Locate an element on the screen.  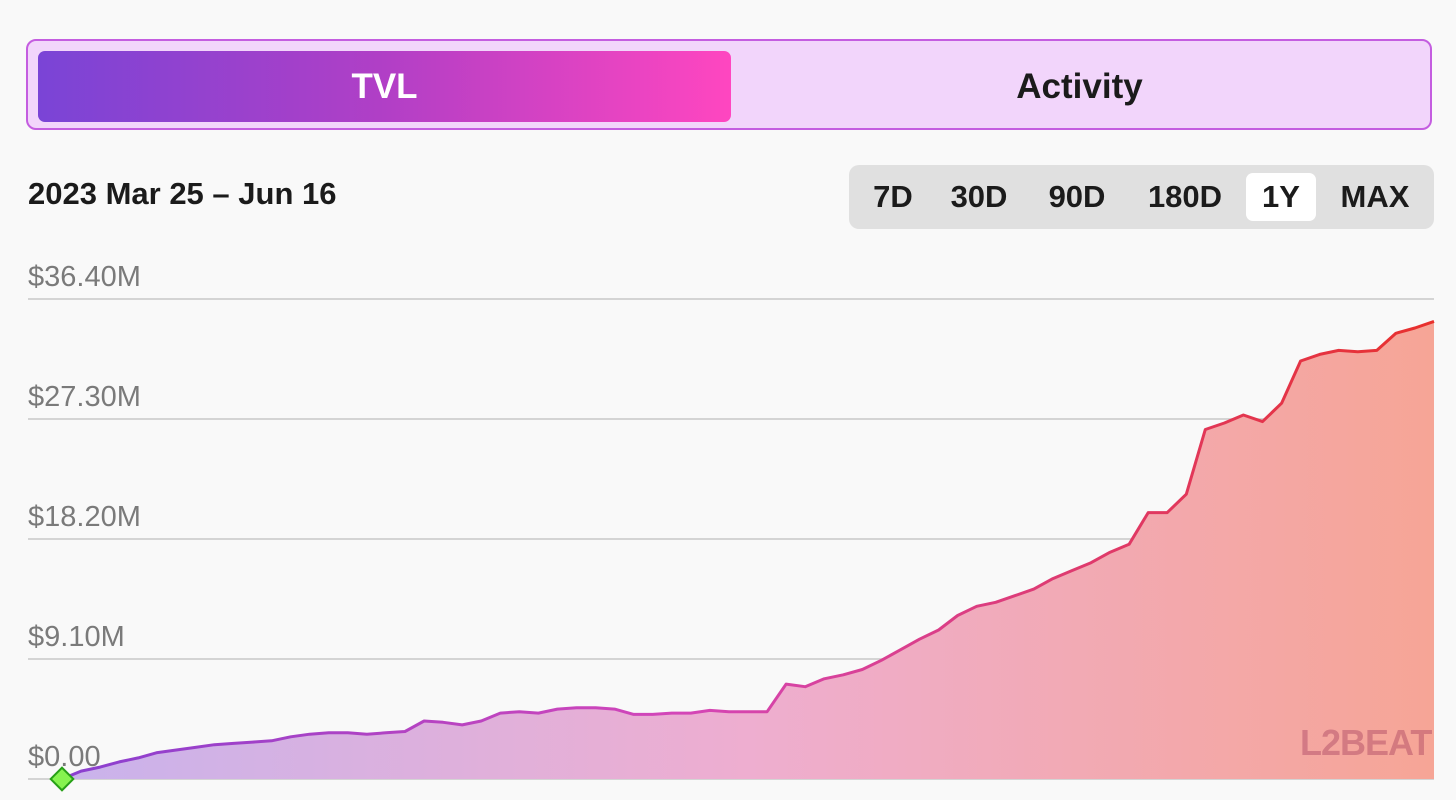
tab-activity: Activity is located at coordinates (1079, 86).